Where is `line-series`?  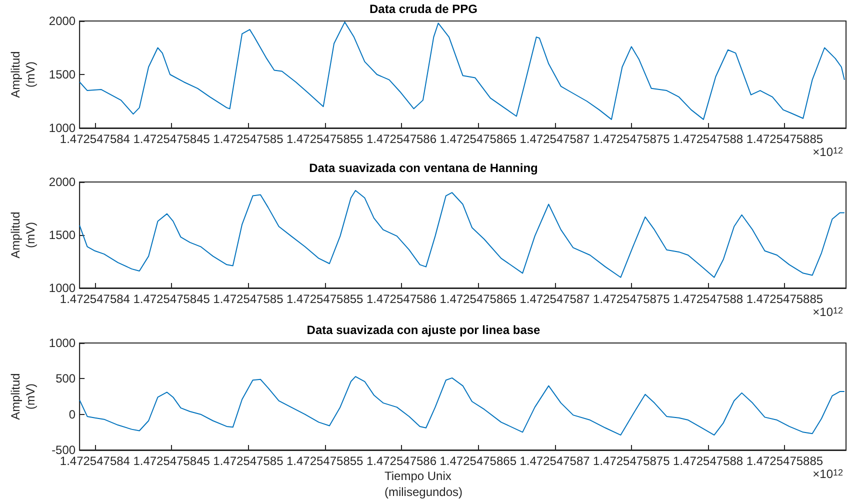 line-series is located at coordinates (462, 406).